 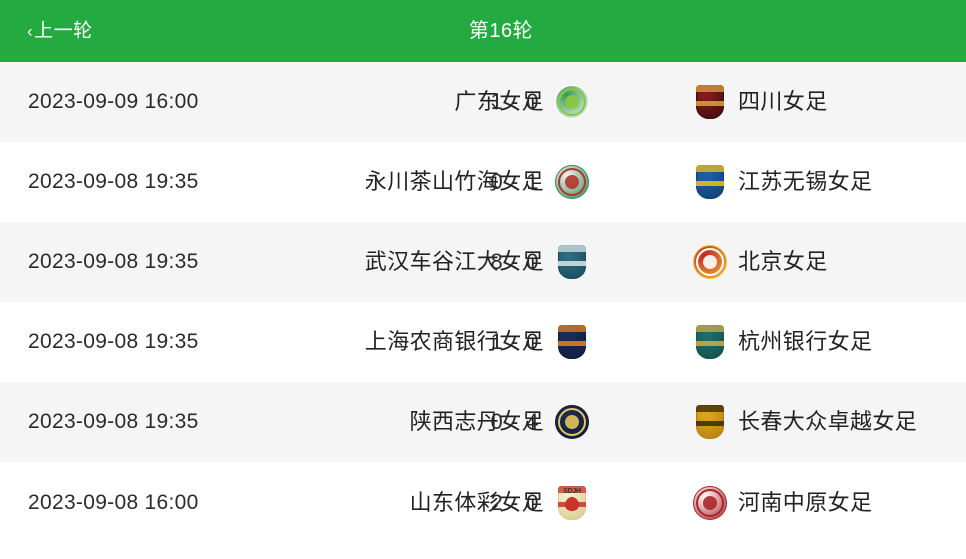 I want to click on home-team: 武汉车谷江大女足, so click(x=477, y=262).